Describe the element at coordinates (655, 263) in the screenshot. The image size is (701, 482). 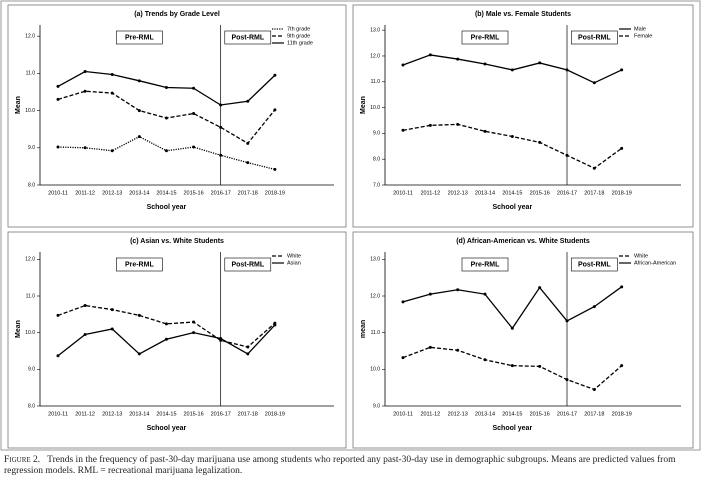
I see `legend-label: African-American` at that location.